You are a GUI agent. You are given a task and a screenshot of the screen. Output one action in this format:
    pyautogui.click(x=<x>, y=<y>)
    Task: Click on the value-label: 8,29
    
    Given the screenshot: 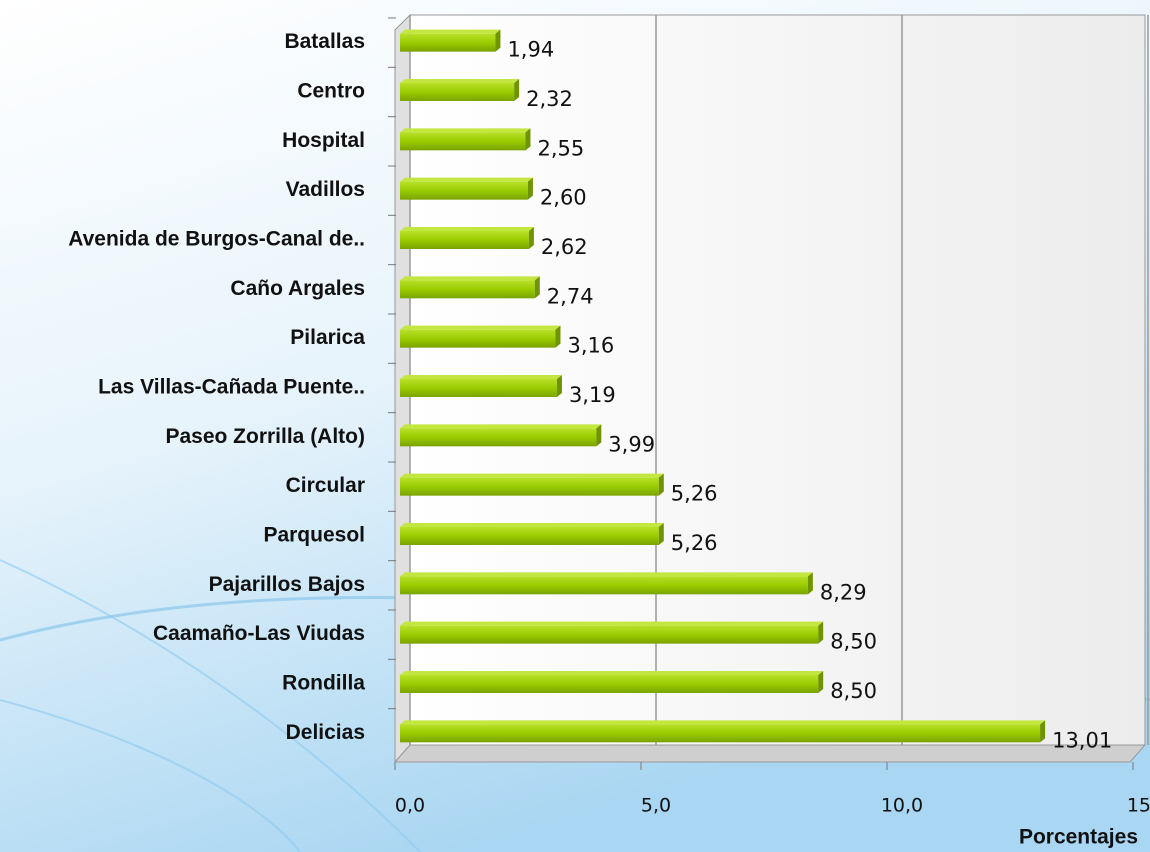 What is the action you would take?
    pyautogui.click(x=843, y=592)
    